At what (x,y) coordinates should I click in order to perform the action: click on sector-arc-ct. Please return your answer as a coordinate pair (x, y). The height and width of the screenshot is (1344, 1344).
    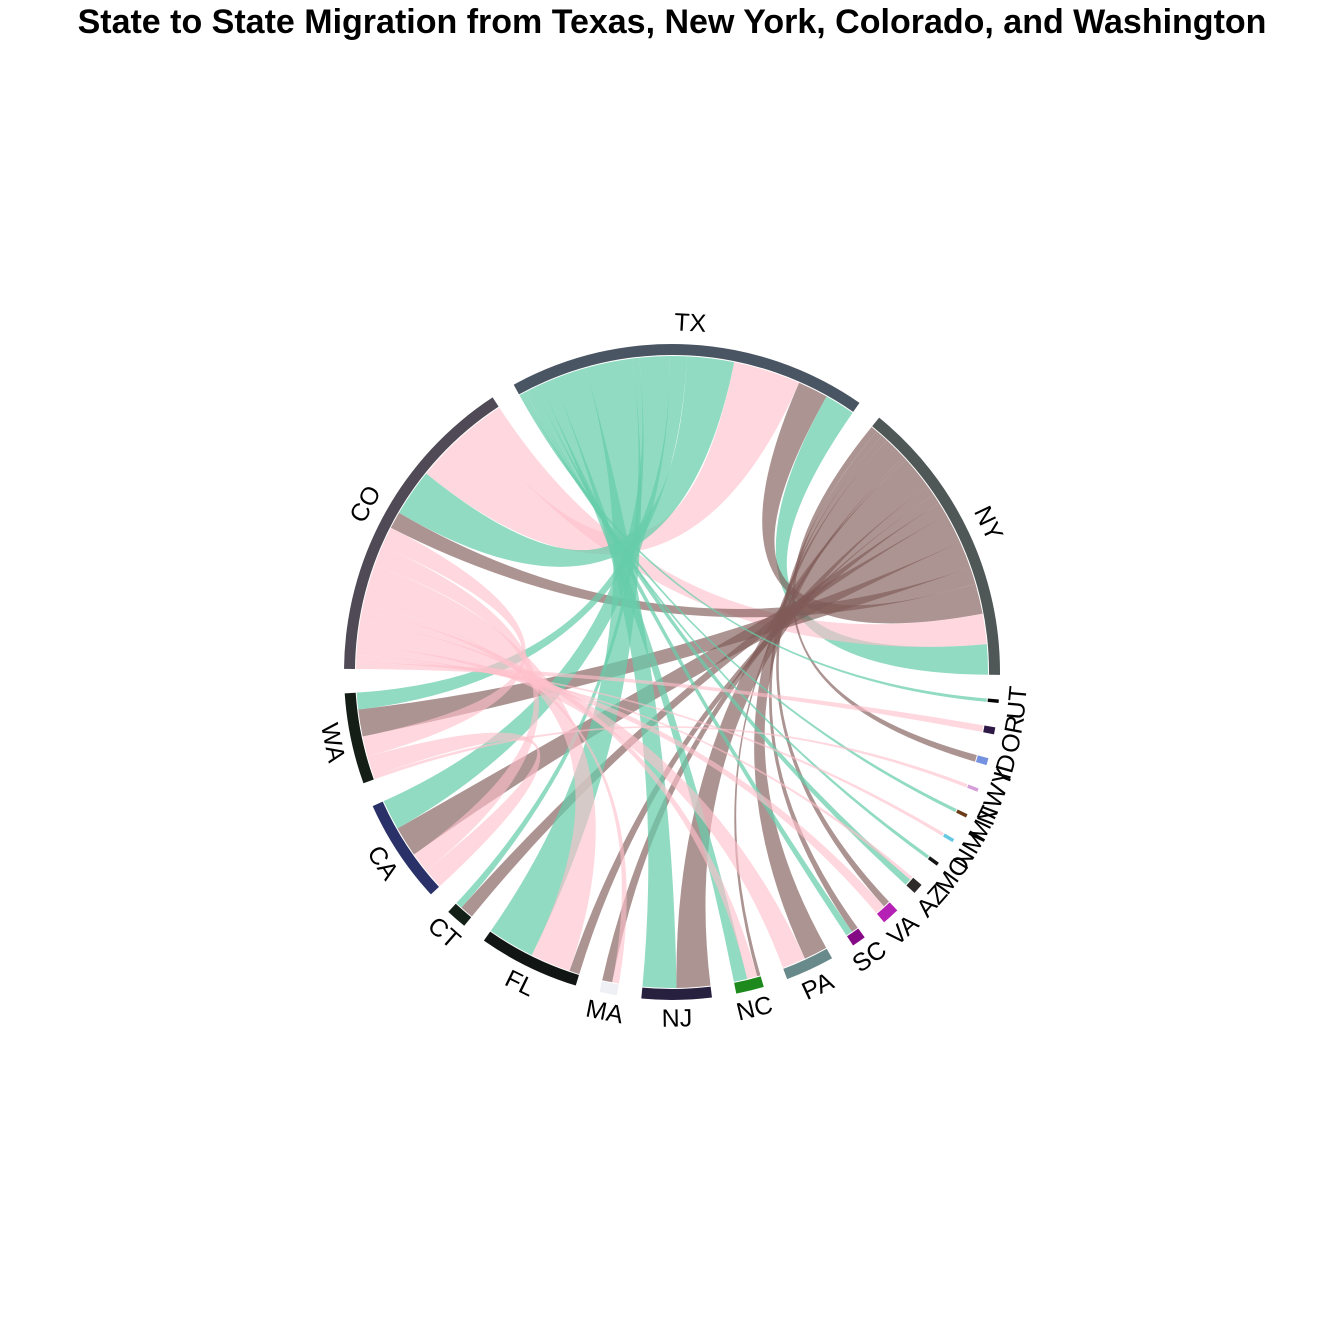
    Looking at the image, I should click on (460, 914).